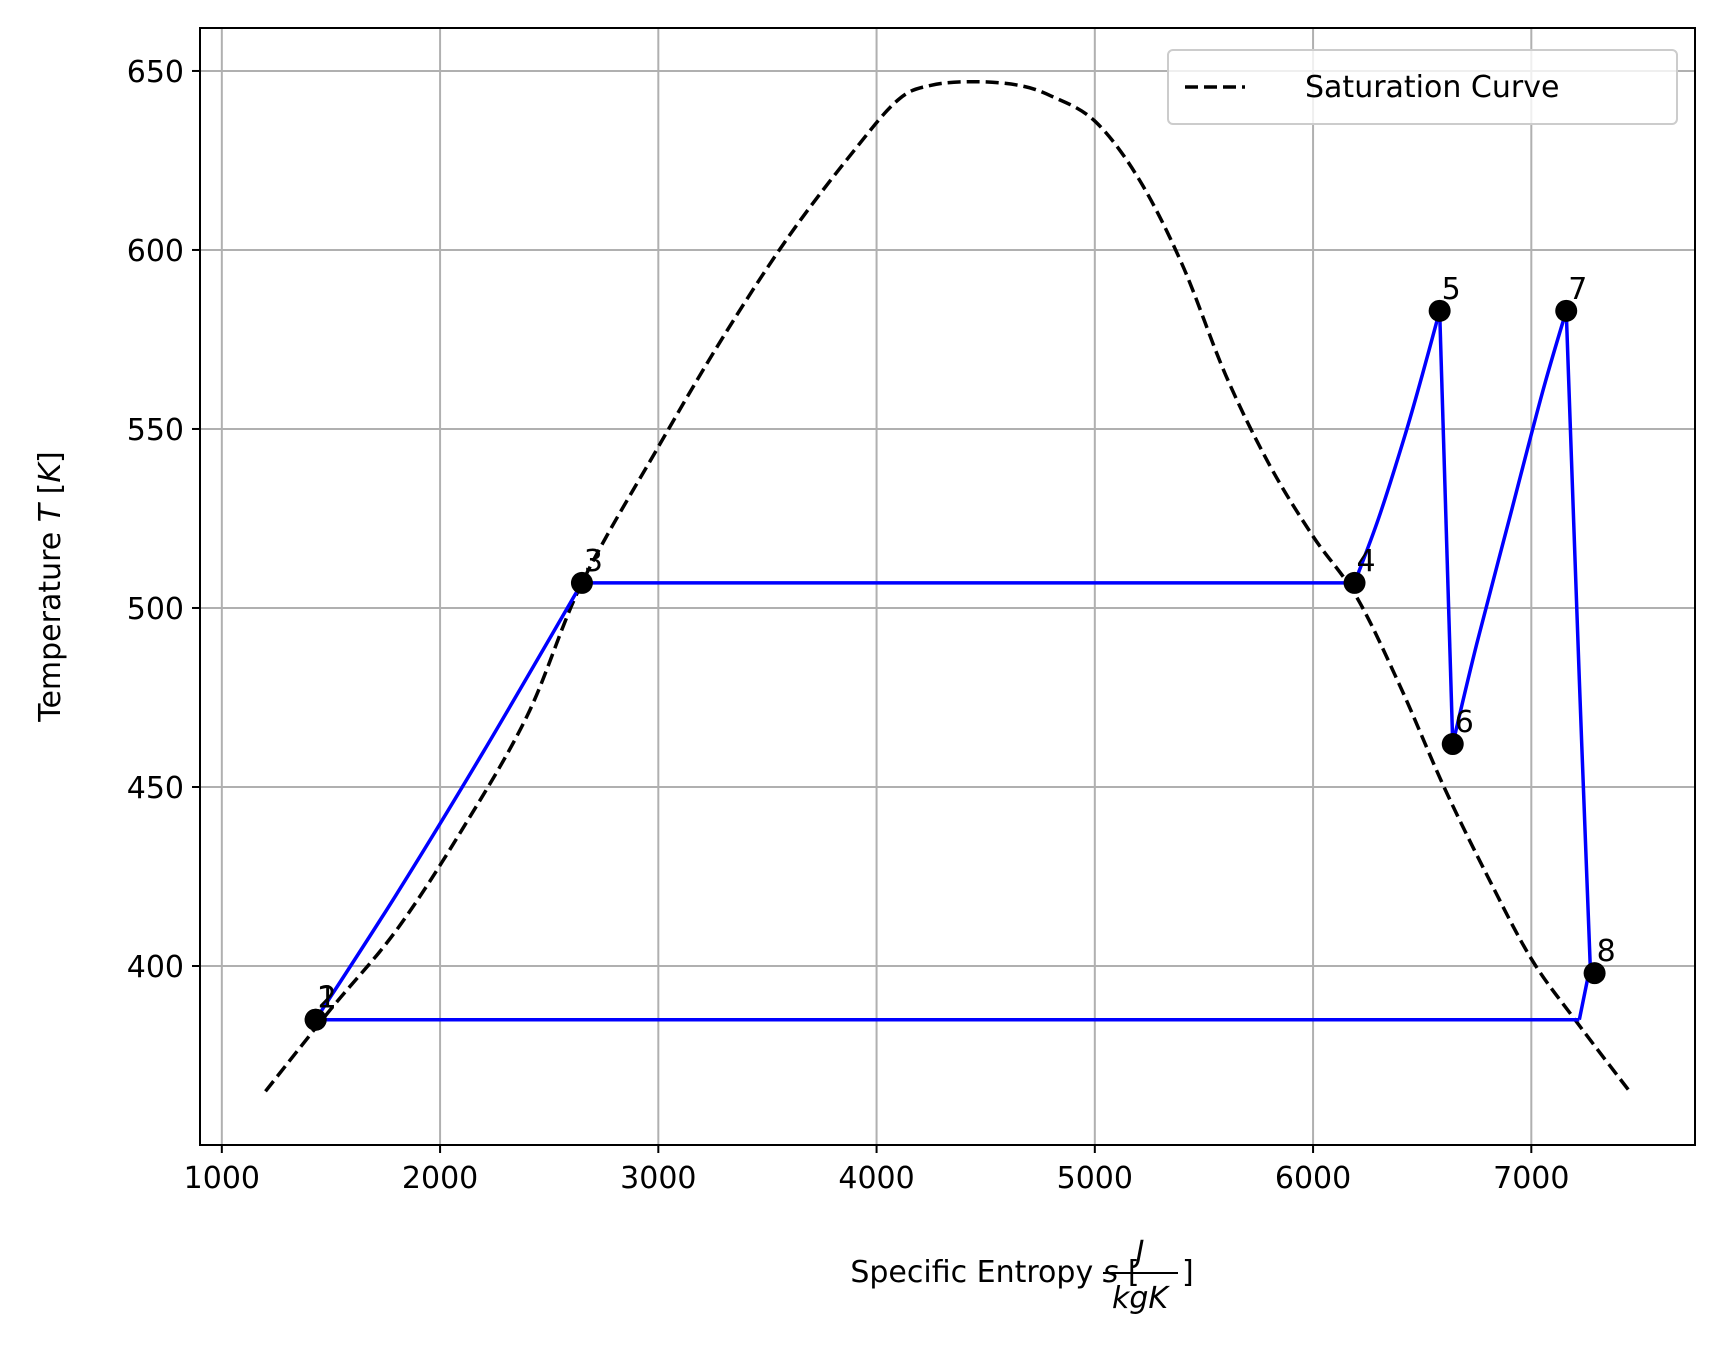 The image size is (1717, 1348). What do you see at coordinates (155, 967) in the screenshot?
I see `y-tick-label-400: 400` at bounding box center [155, 967].